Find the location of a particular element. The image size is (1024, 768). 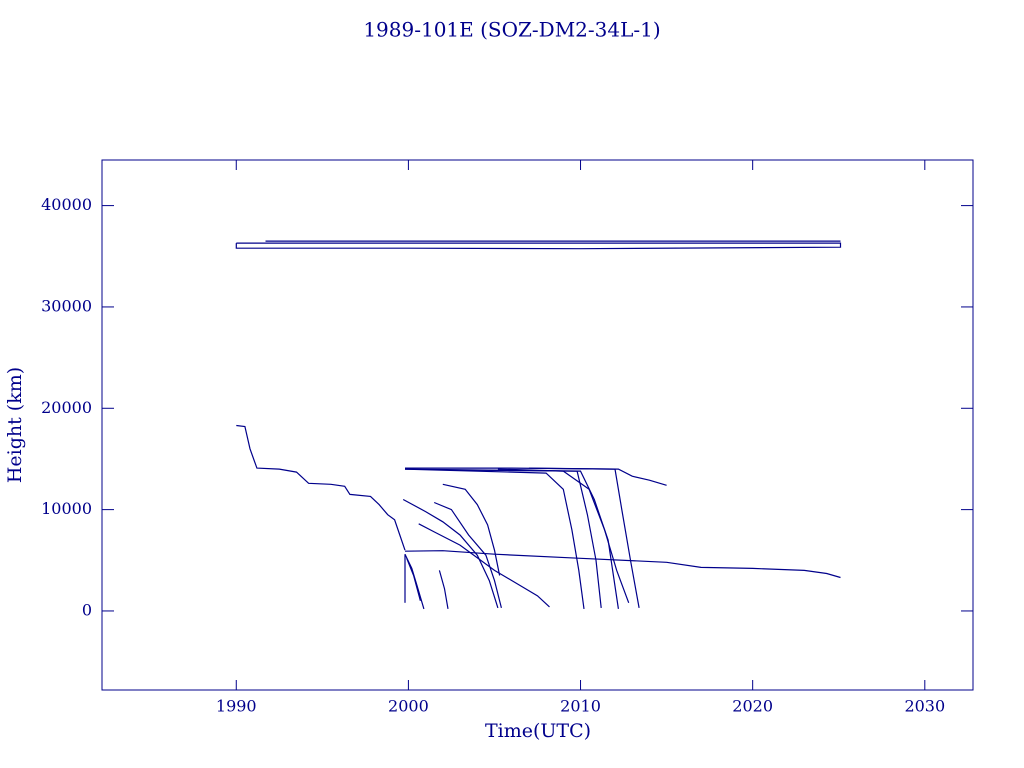

x-tick-label: 1990 is located at coordinates (236, 706).